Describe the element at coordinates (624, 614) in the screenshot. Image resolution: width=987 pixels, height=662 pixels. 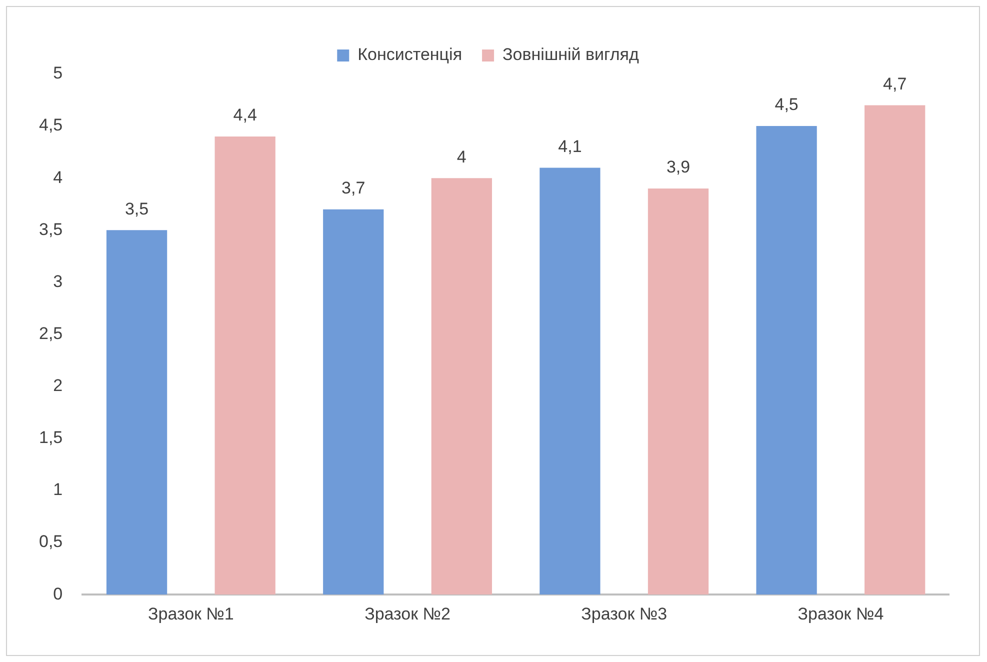
I see `x-tick-label: Зразок №3` at that location.